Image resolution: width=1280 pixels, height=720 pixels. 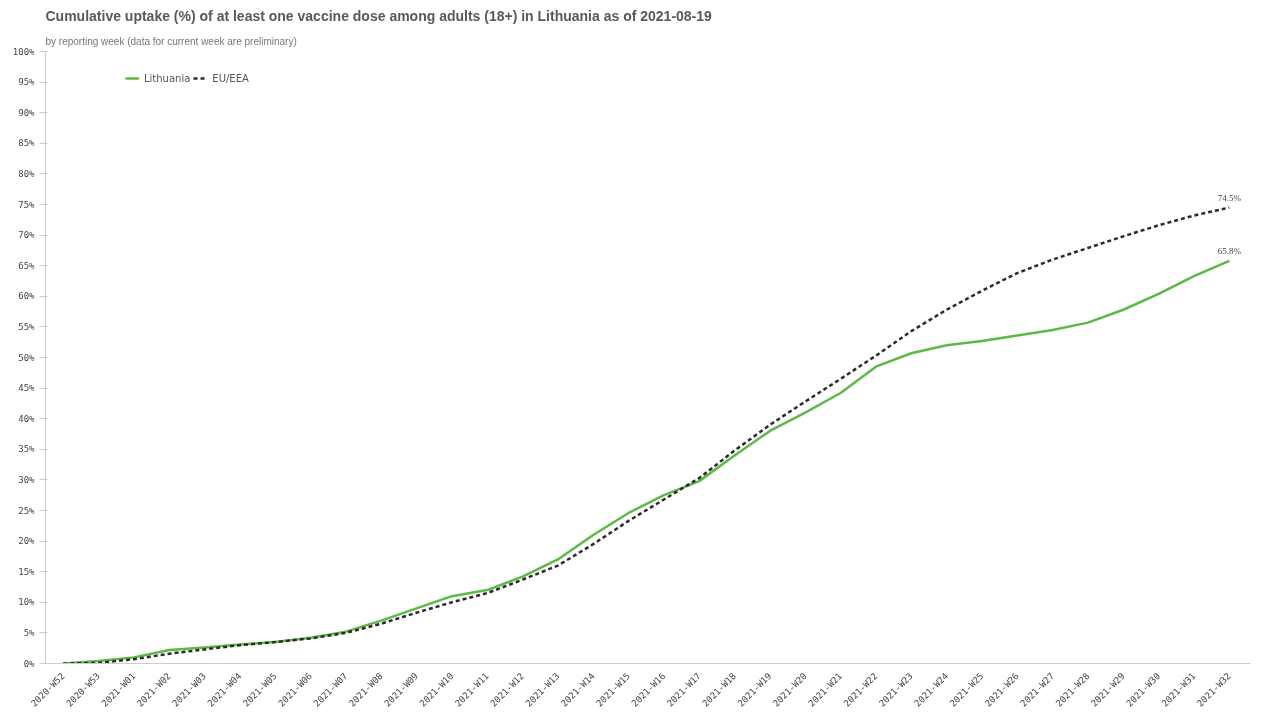 I want to click on legend-label: Lithuania, so click(x=167, y=78).